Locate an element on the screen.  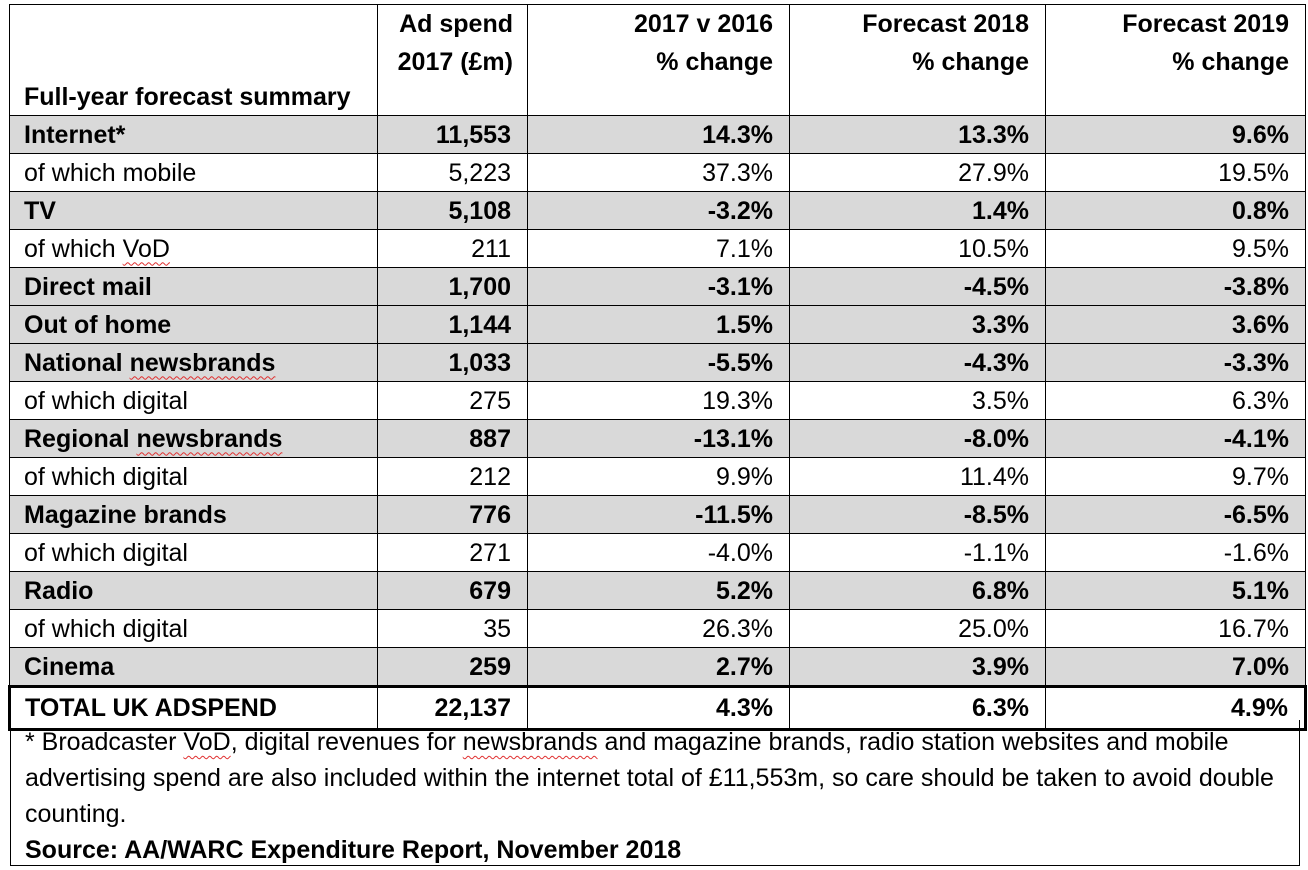
row-change-2017: -13.1% is located at coordinates (658, 438).